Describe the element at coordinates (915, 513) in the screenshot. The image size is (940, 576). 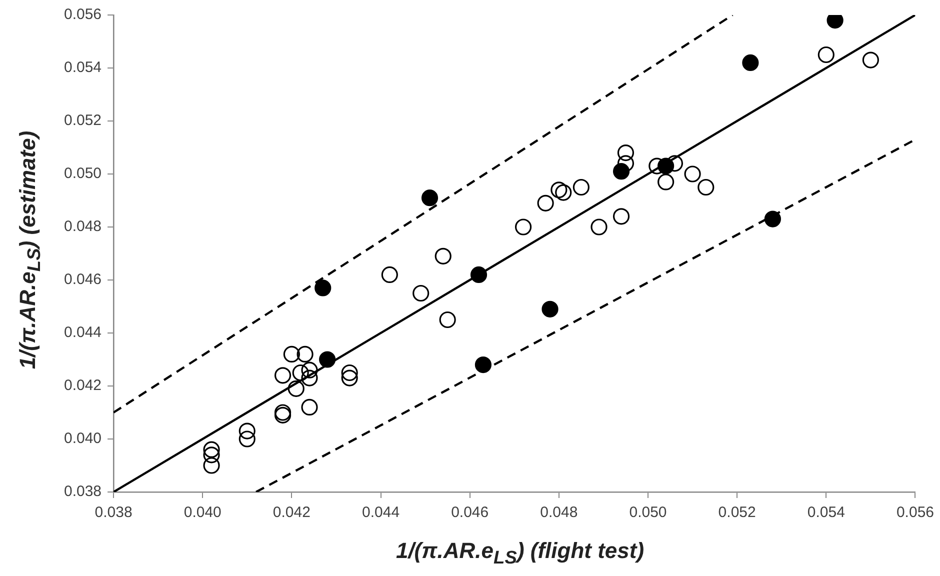
I see `x-tick-label: 0.056` at that location.